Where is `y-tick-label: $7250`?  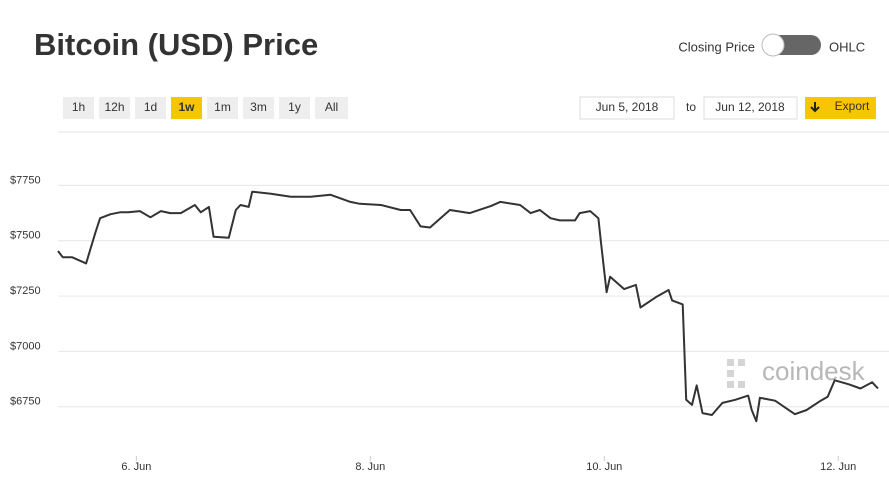 y-tick-label: $7250 is located at coordinates (25, 291).